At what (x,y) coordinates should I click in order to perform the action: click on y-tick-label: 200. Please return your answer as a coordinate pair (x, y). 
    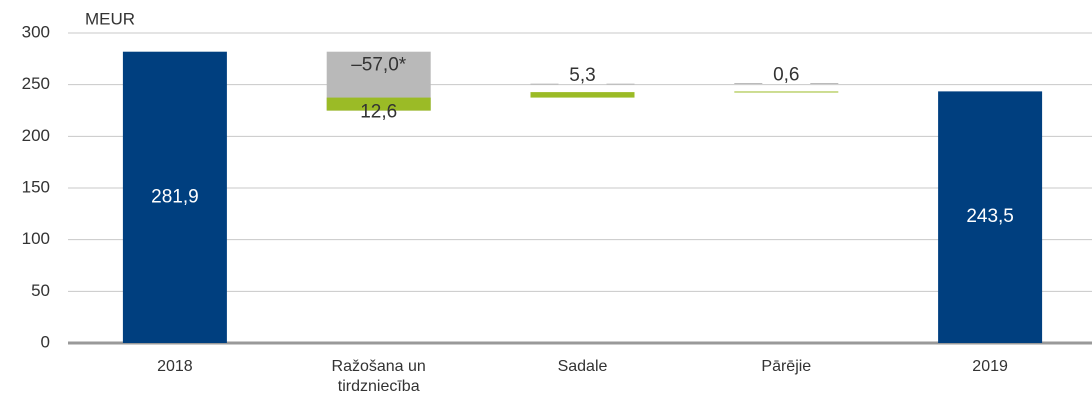
    Looking at the image, I should click on (36, 135).